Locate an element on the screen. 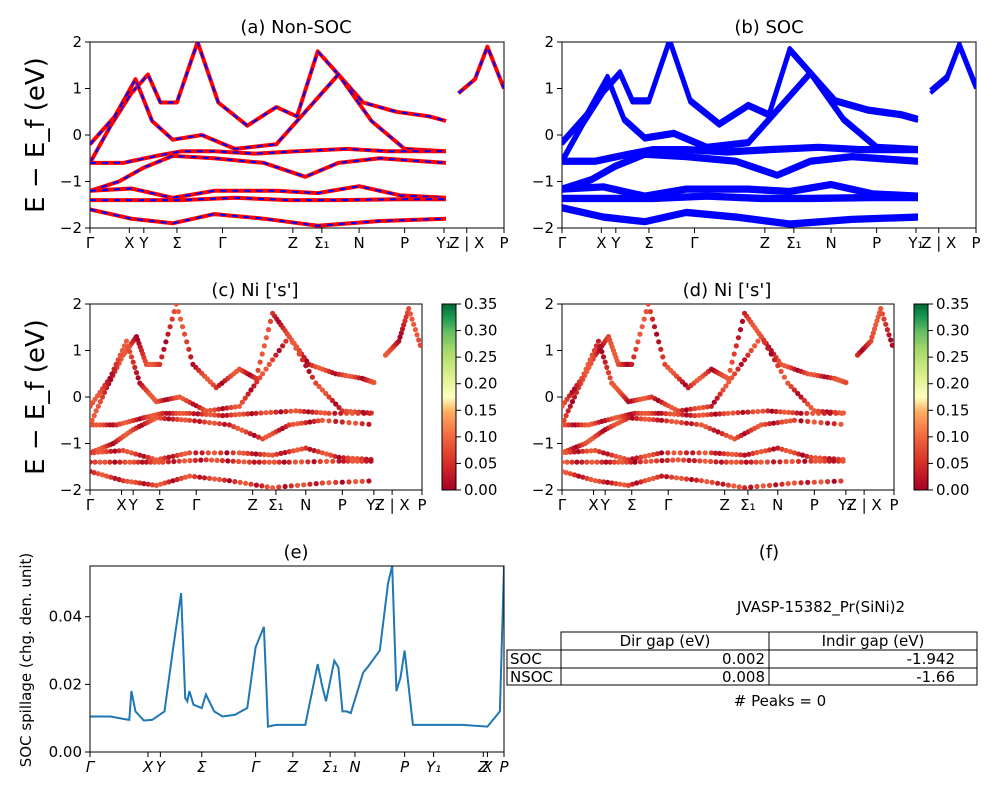  x-tick-label: Y₁ is located at coordinates (373, 505).